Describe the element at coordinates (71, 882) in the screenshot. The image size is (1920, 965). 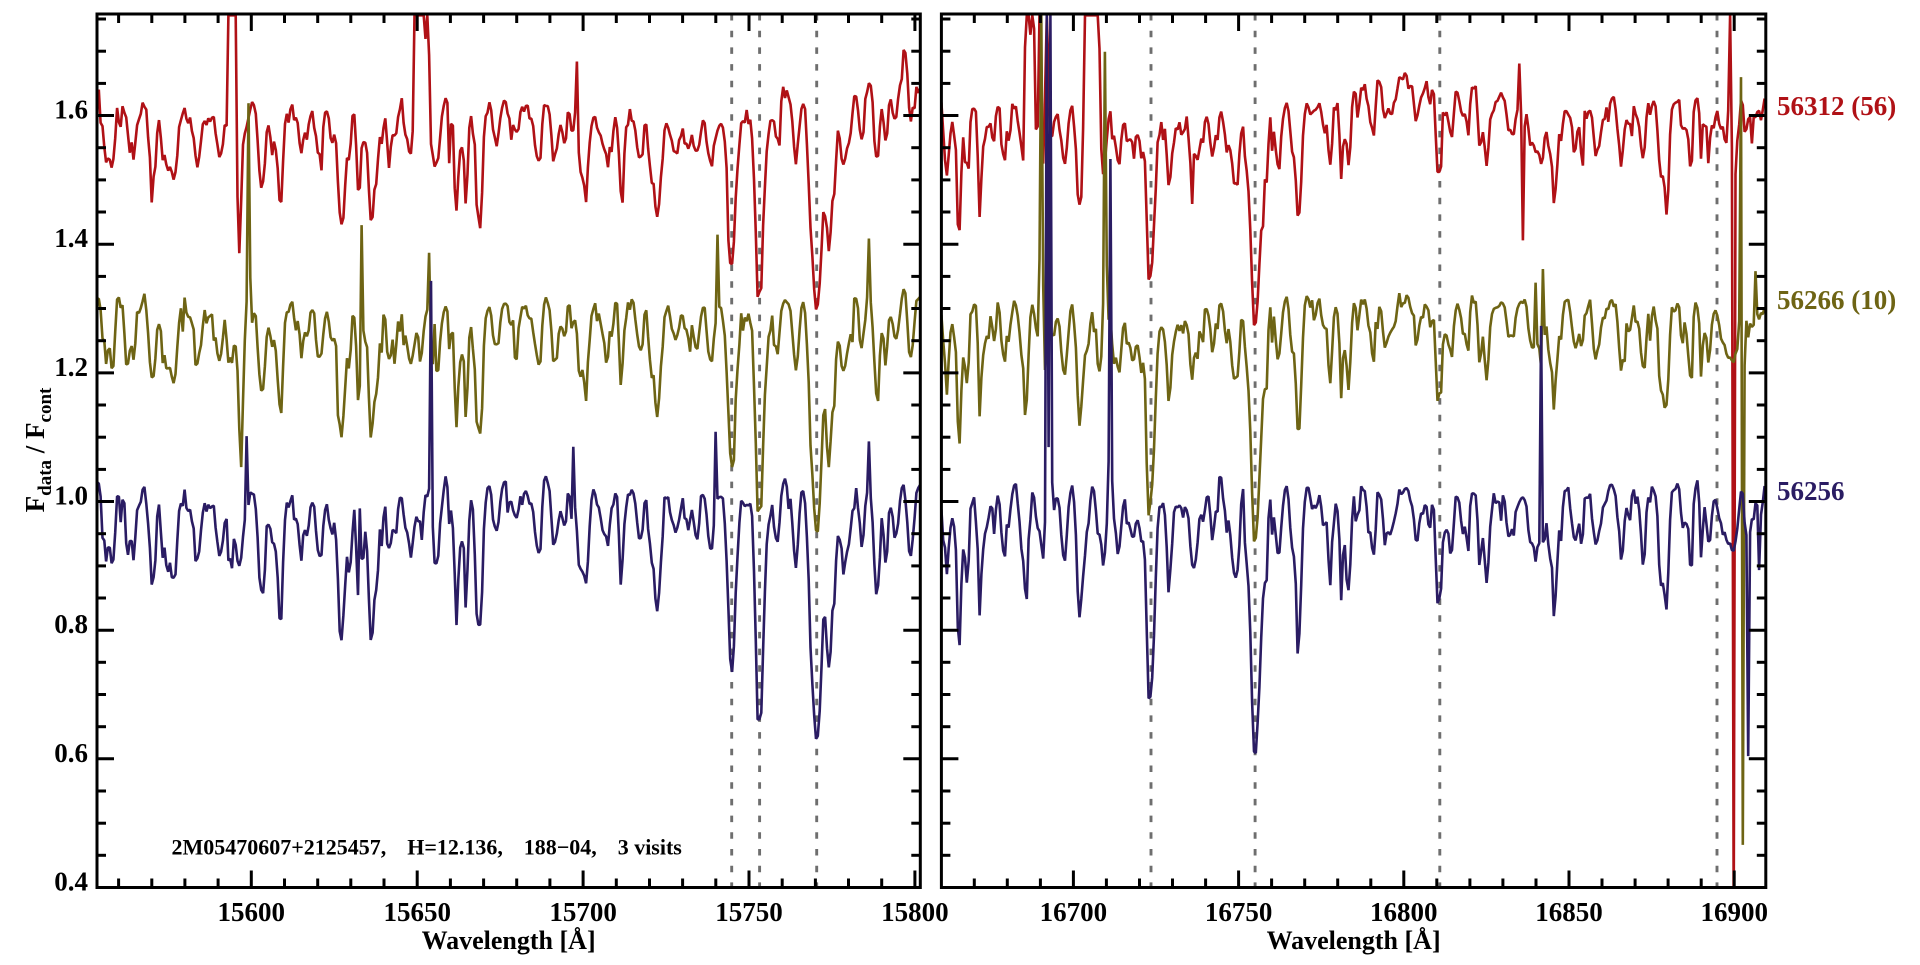
I see `svg-text: 0.4` at that location.